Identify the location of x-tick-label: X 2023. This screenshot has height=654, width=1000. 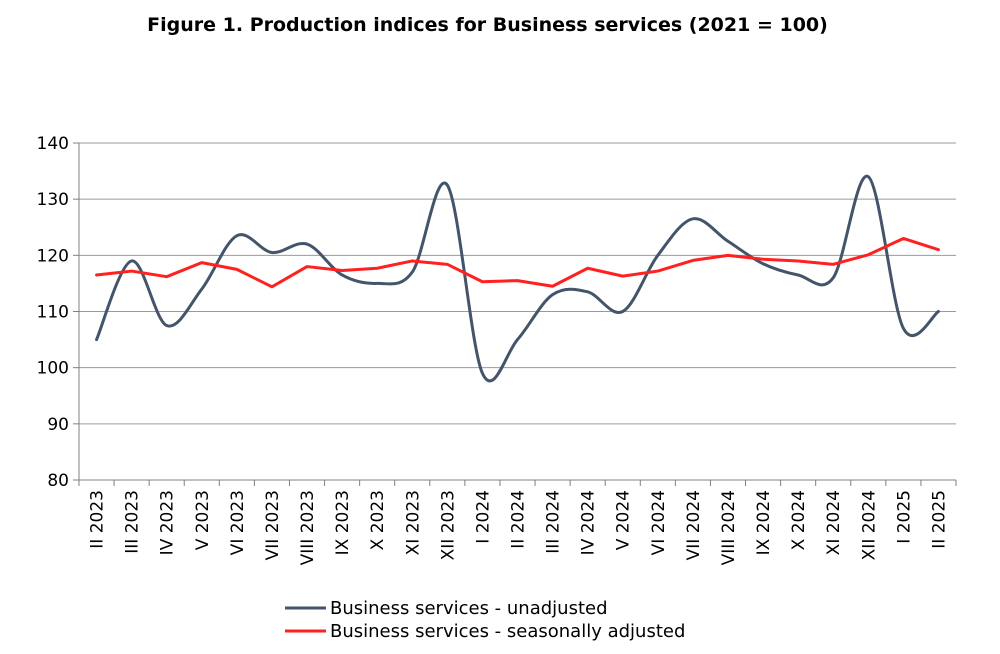
(378, 520).